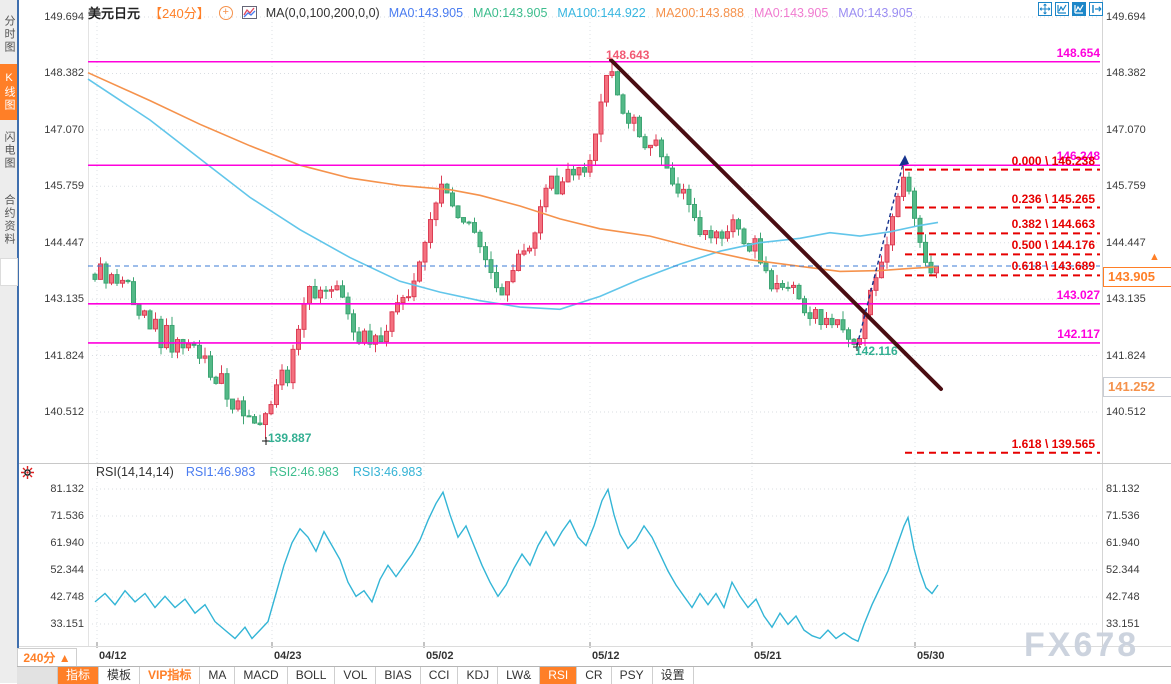 This screenshot has height=684, width=1171. What do you see at coordinates (113, 656) in the screenshot?
I see `date-axis-label: 04/12` at bounding box center [113, 656].